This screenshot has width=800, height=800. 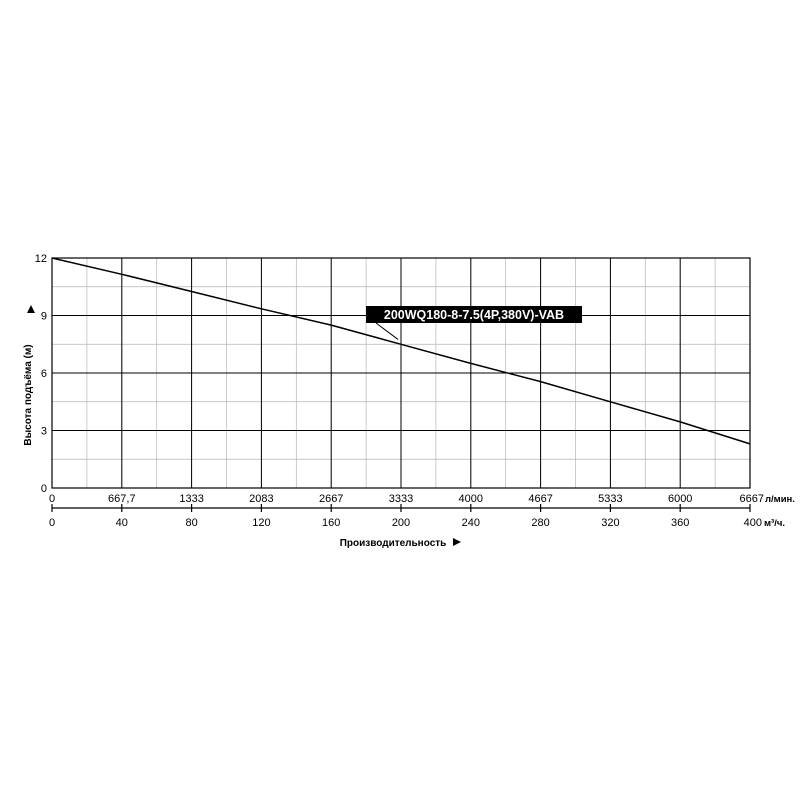 I want to click on y-tick-label: 6, so click(x=44, y=374).